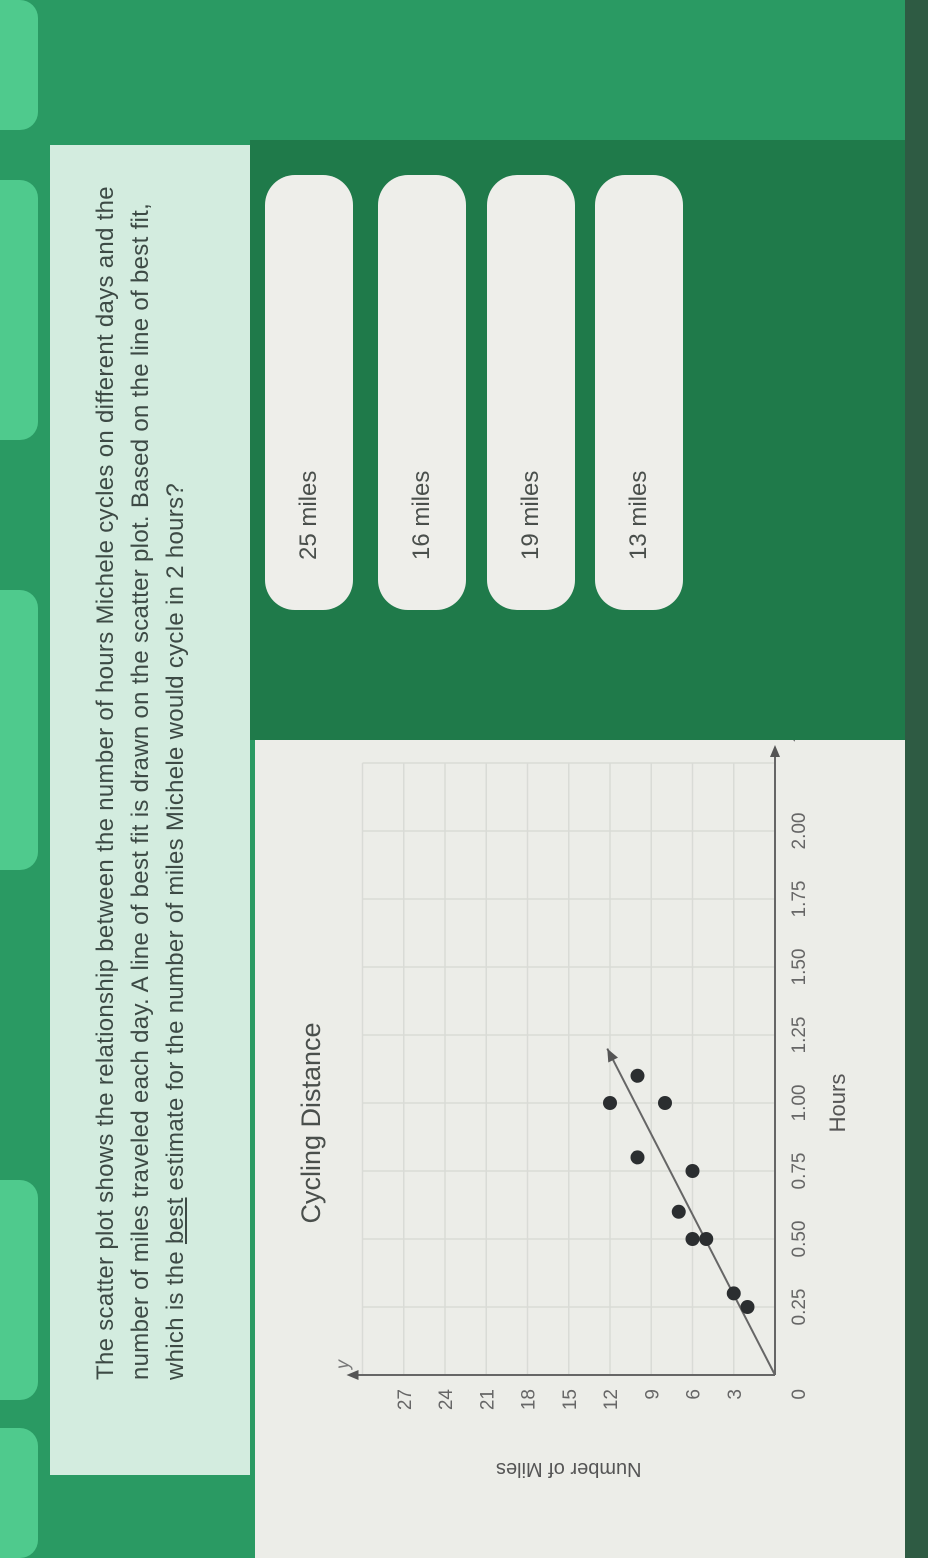 Image resolution: width=928 pixels, height=1558 pixels. Describe the element at coordinates (529, 1399) in the screenshot. I see `y-tick-label: 18` at that location.